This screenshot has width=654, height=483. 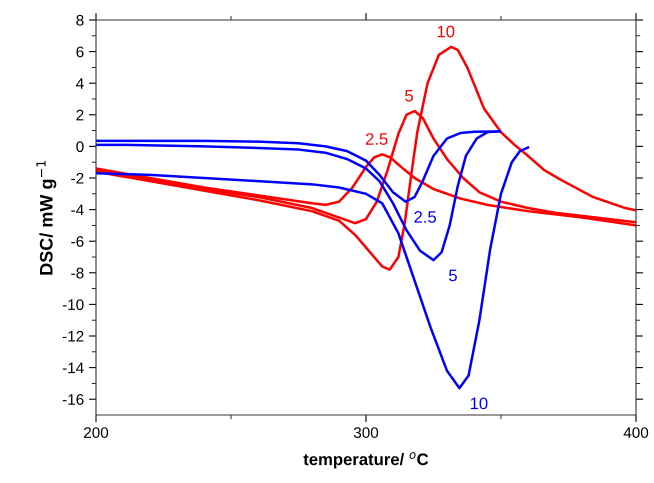 I want to click on y-tick-label: -6, so click(x=77, y=241).